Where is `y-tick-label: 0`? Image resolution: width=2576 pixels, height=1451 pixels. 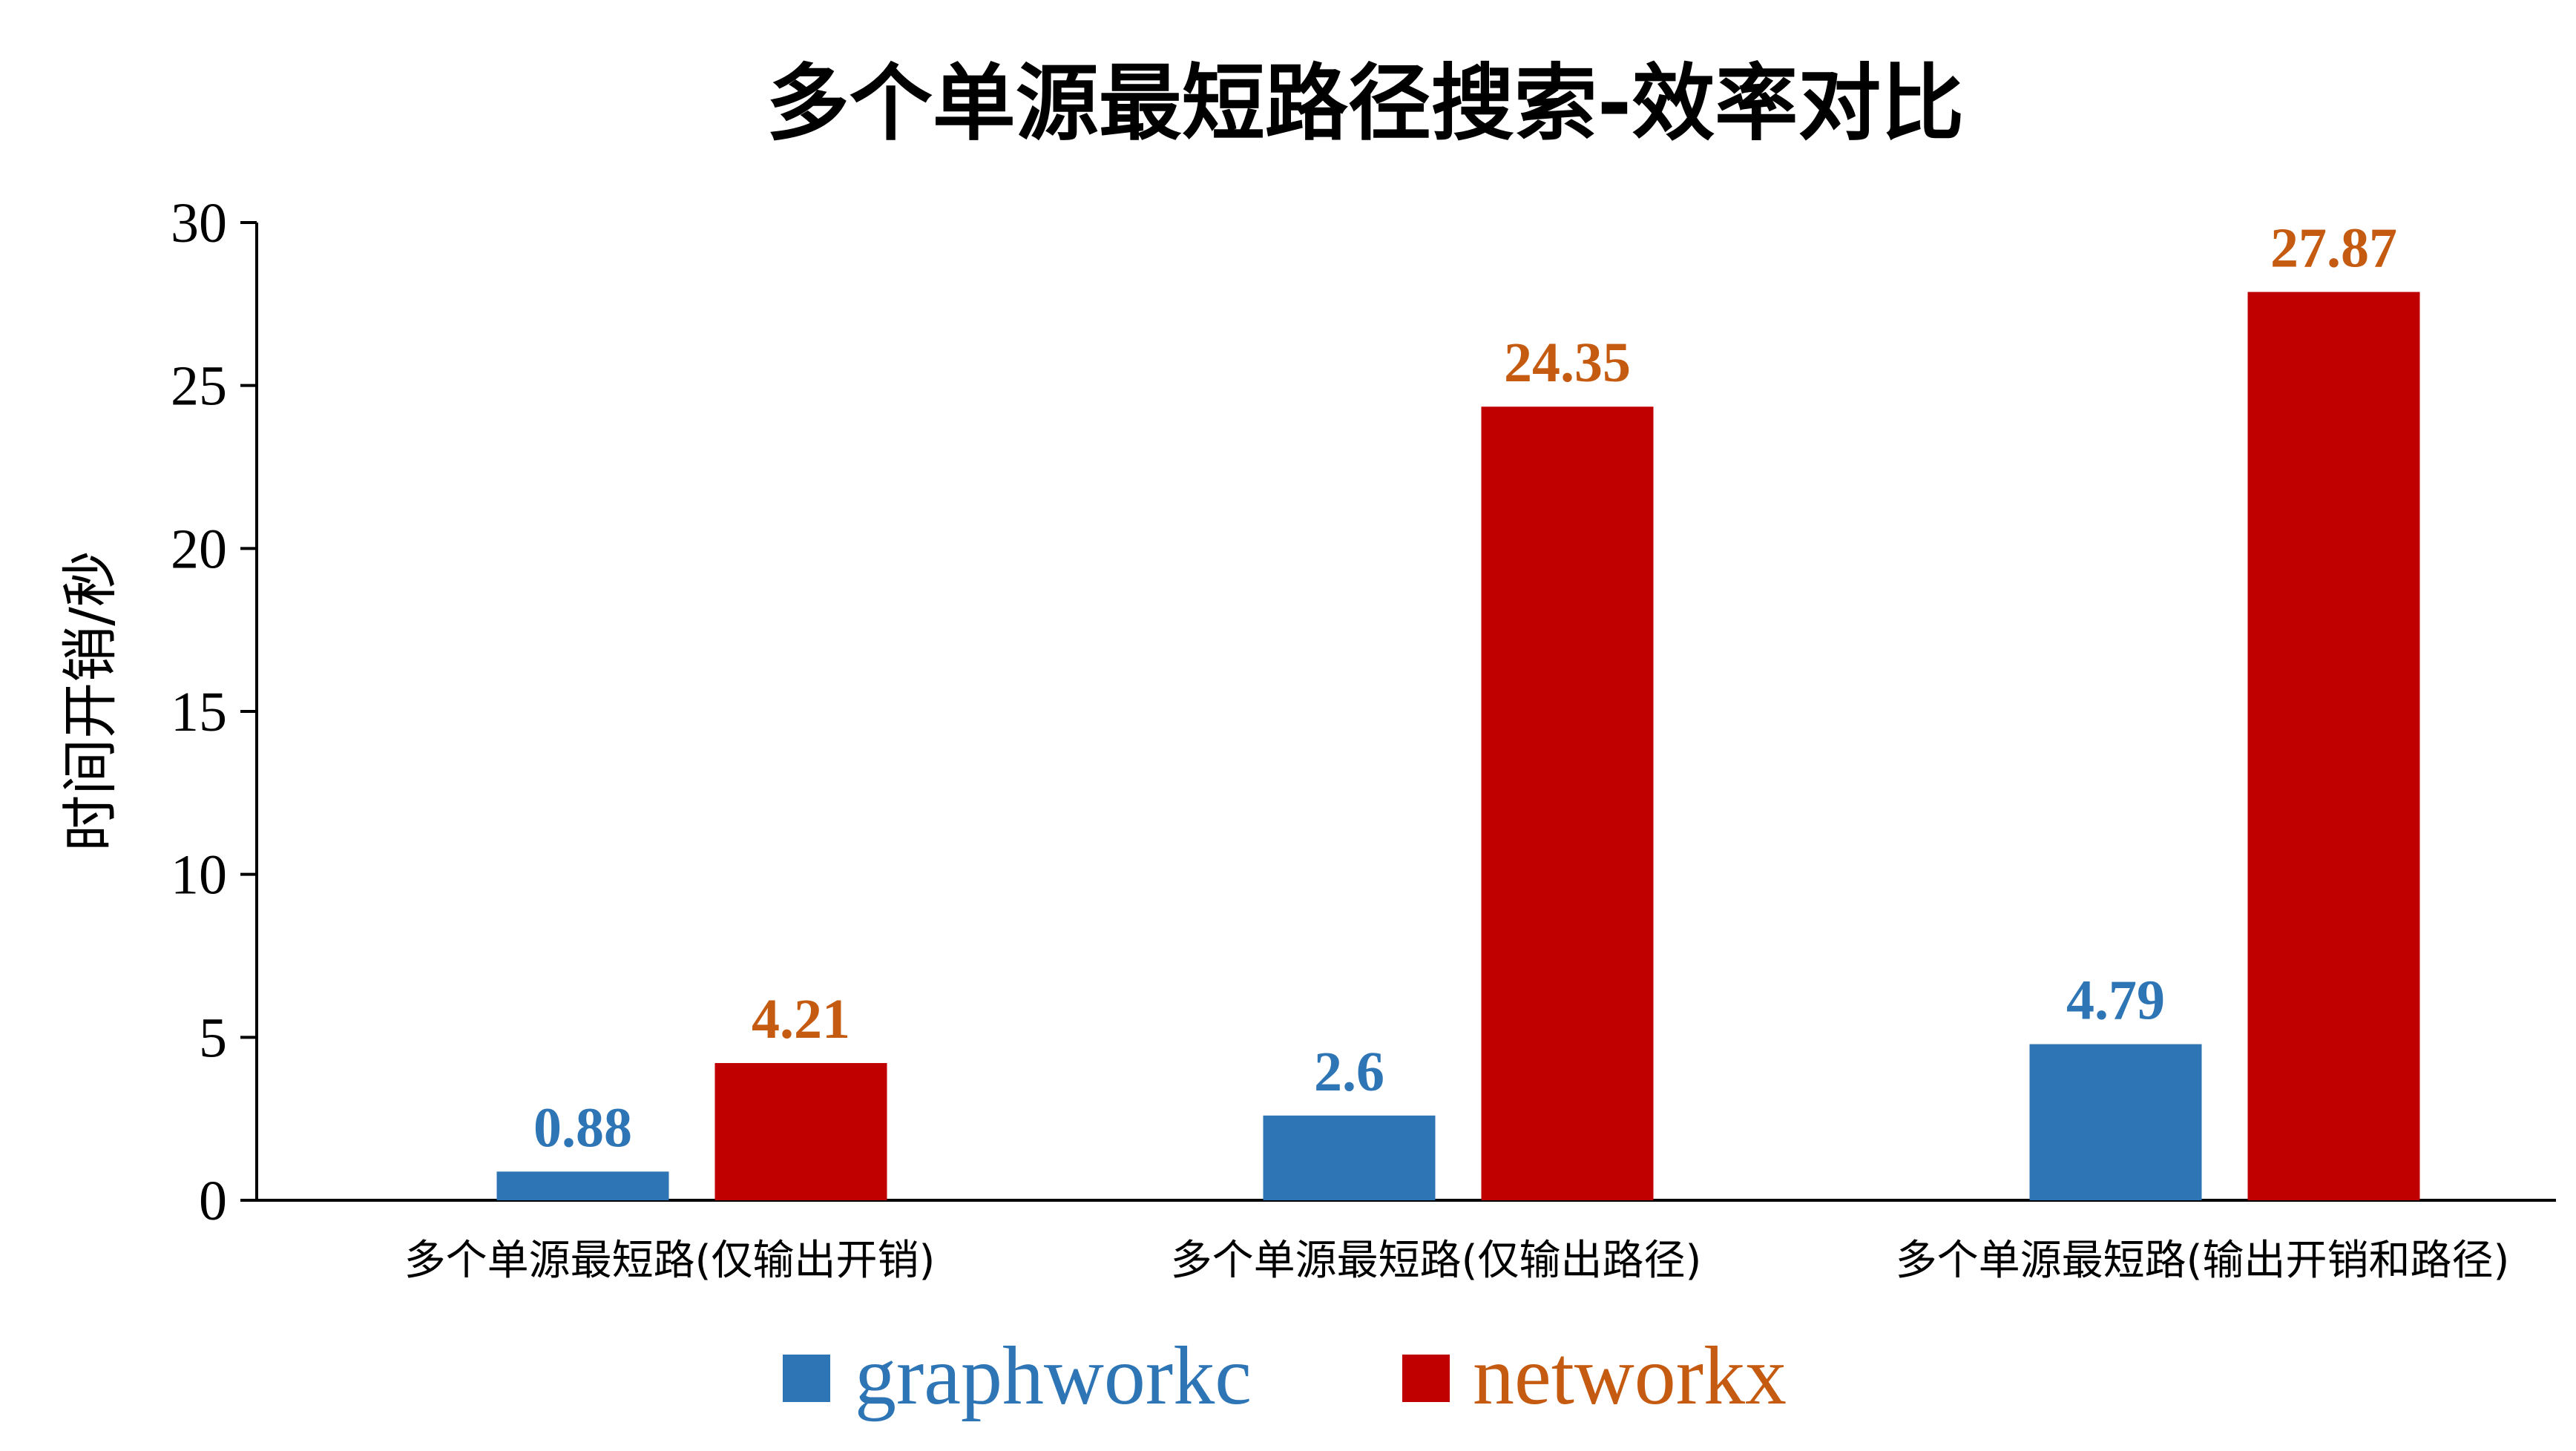
y-tick-label: 0 is located at coordinates (213, 1201).